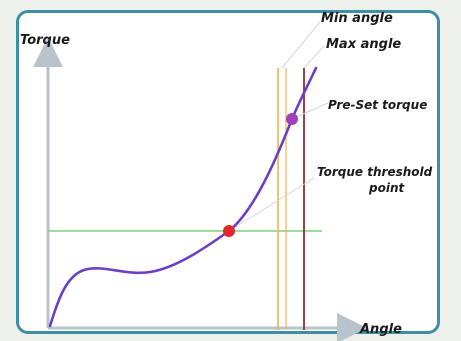 This screenshot has height=341, width=461. Describe the element at coordinates (377, 105) in the screenshot. I see `preset-torque-label: Pre-Set torque` at that location.